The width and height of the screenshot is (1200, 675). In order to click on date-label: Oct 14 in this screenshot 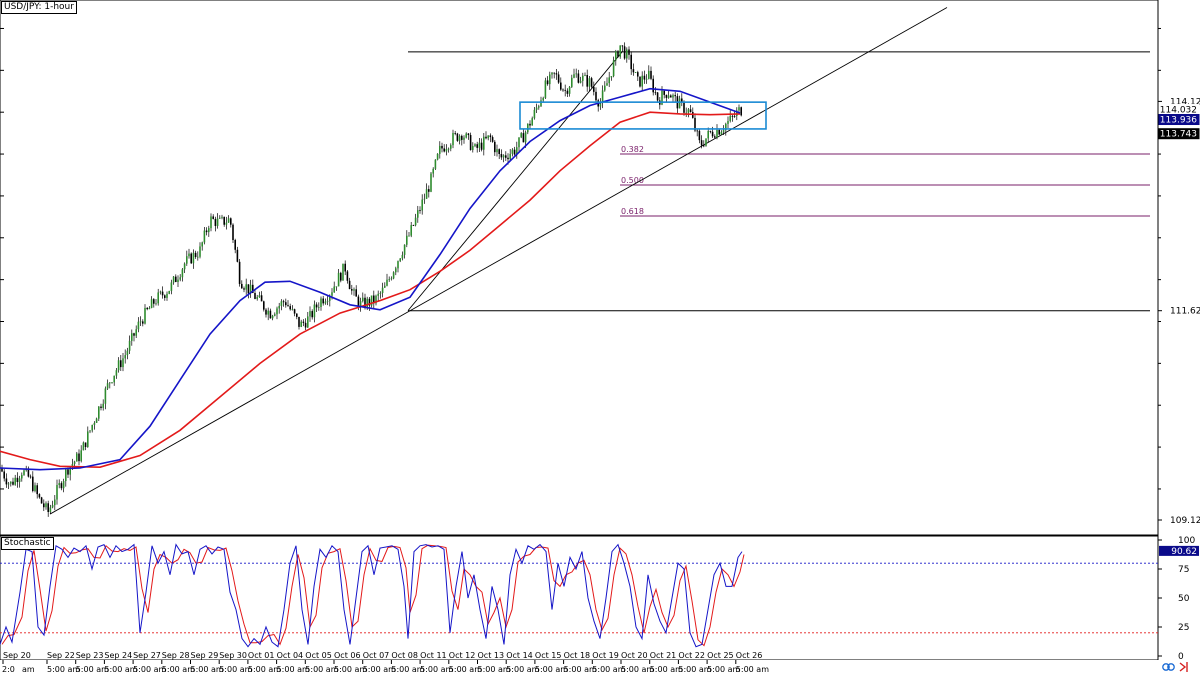, I will do `click(519, 655)`.